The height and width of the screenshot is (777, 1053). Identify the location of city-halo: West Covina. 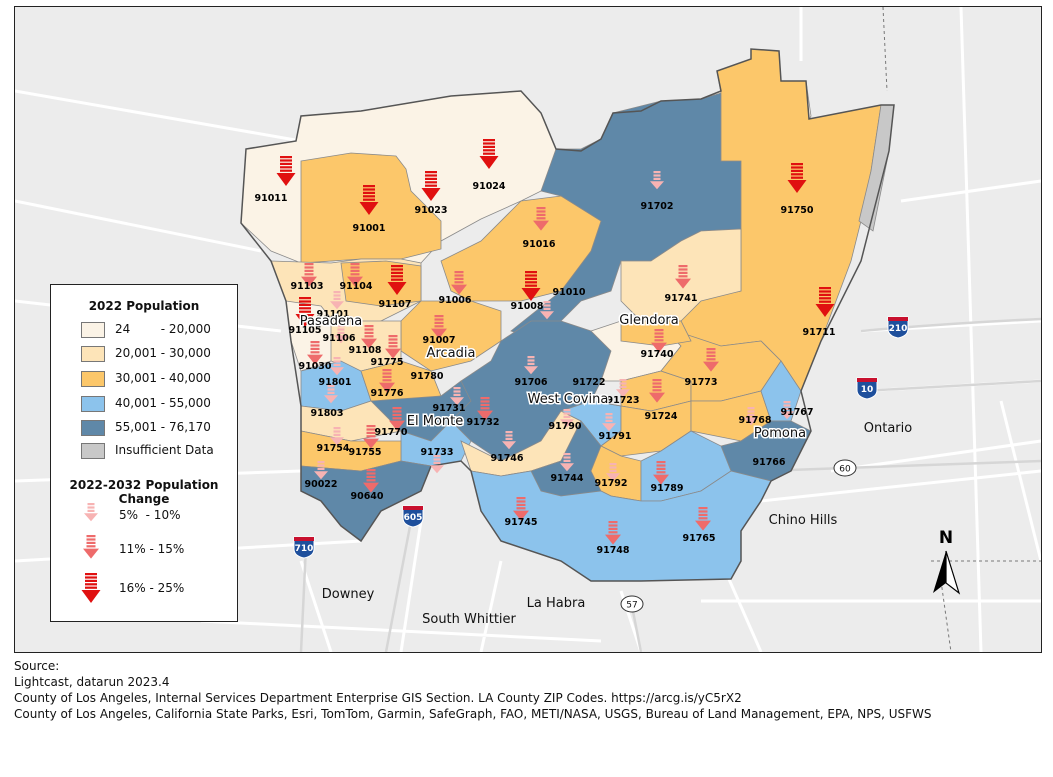
(568, 399).